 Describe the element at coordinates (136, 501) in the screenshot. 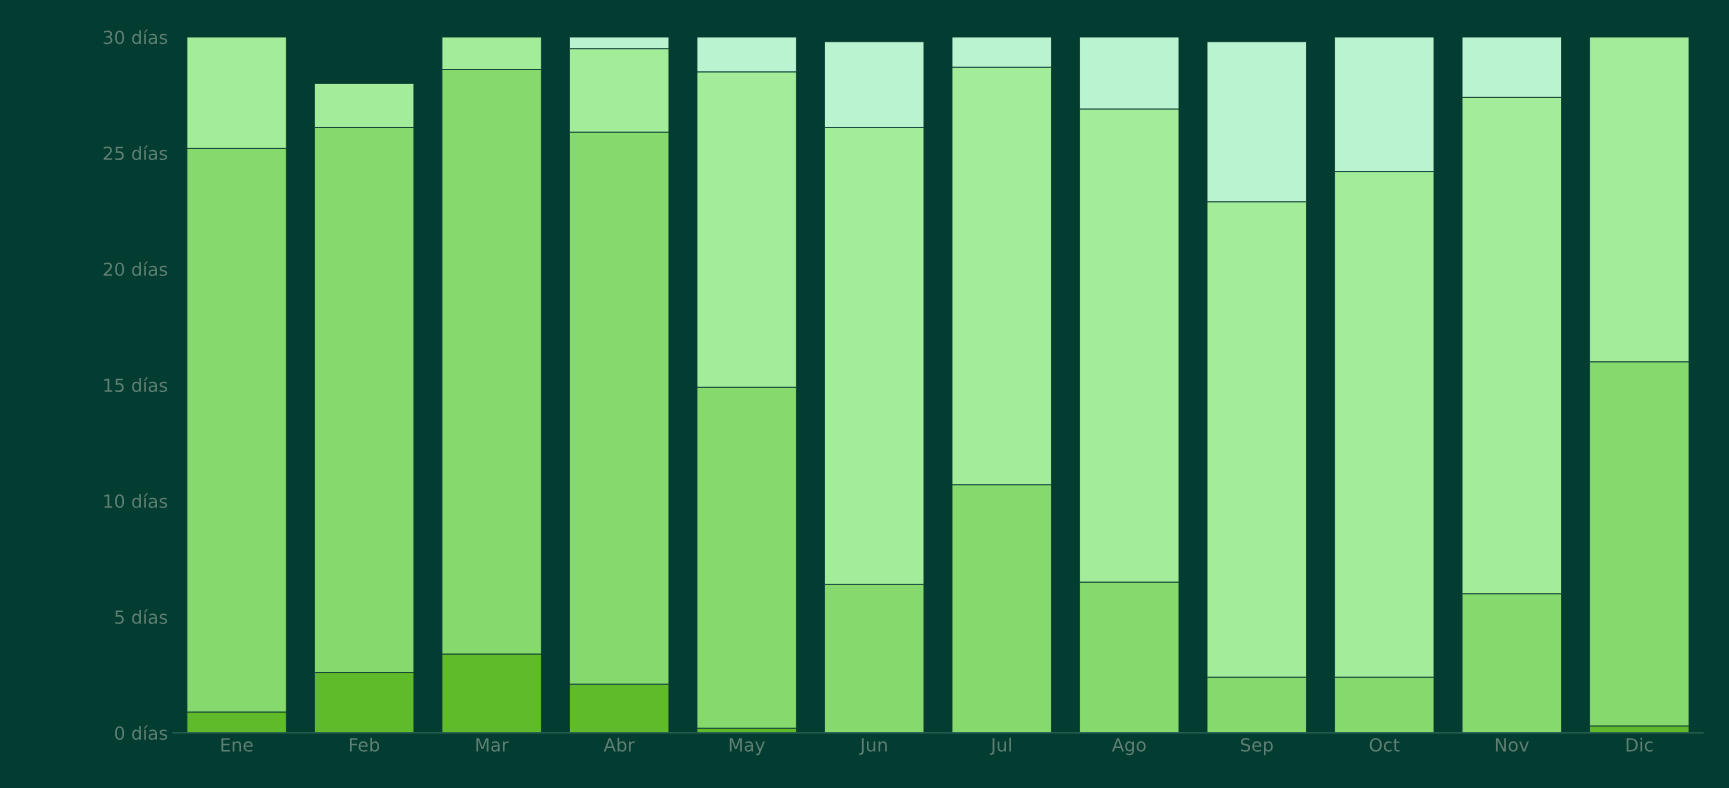

I see `y-tick-label: 10 días` at that location.